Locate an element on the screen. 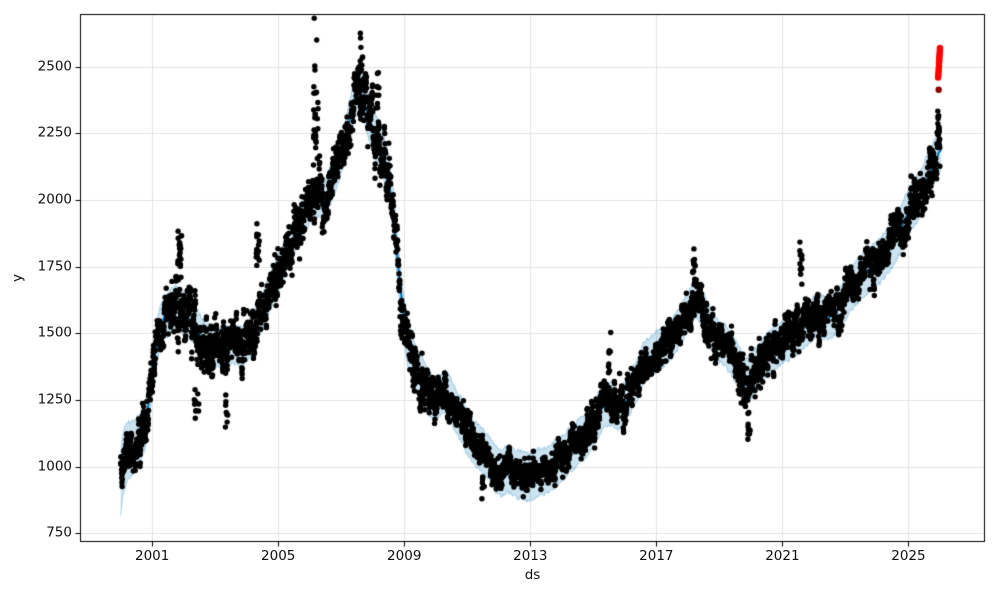 The width and height of the screenshot is (1000, 600). y-tick-label: 2250 is located at coordinates (54, 132).